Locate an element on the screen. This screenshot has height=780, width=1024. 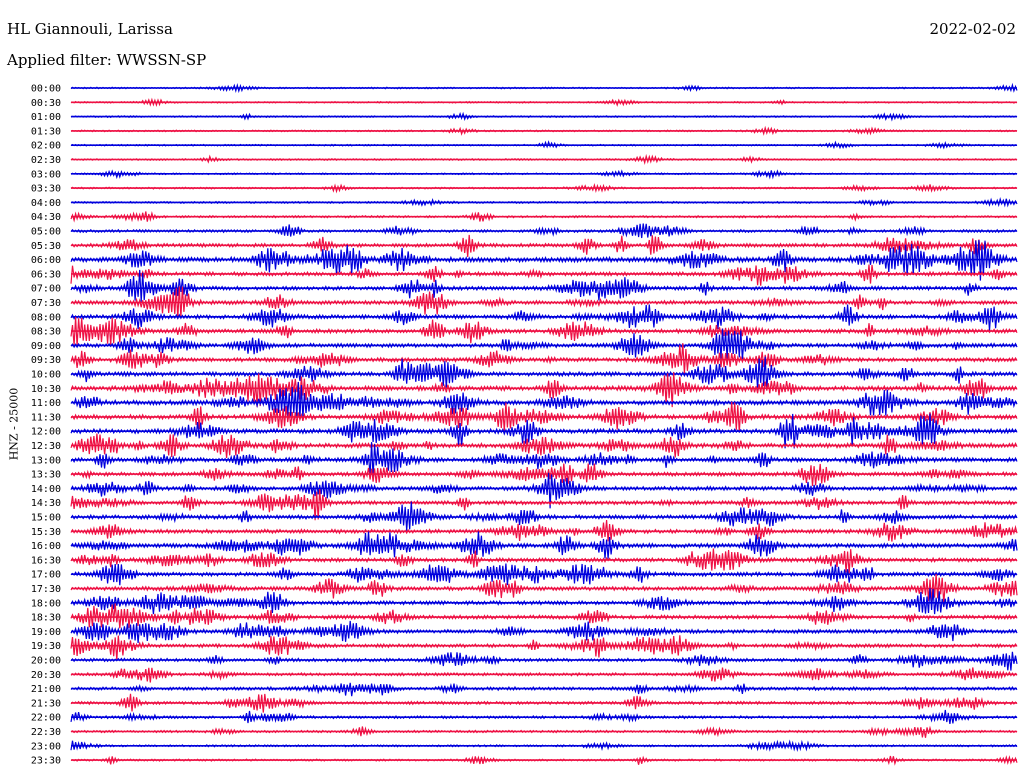
row-time-label: 18:00 is located at coordinates (46, 603).